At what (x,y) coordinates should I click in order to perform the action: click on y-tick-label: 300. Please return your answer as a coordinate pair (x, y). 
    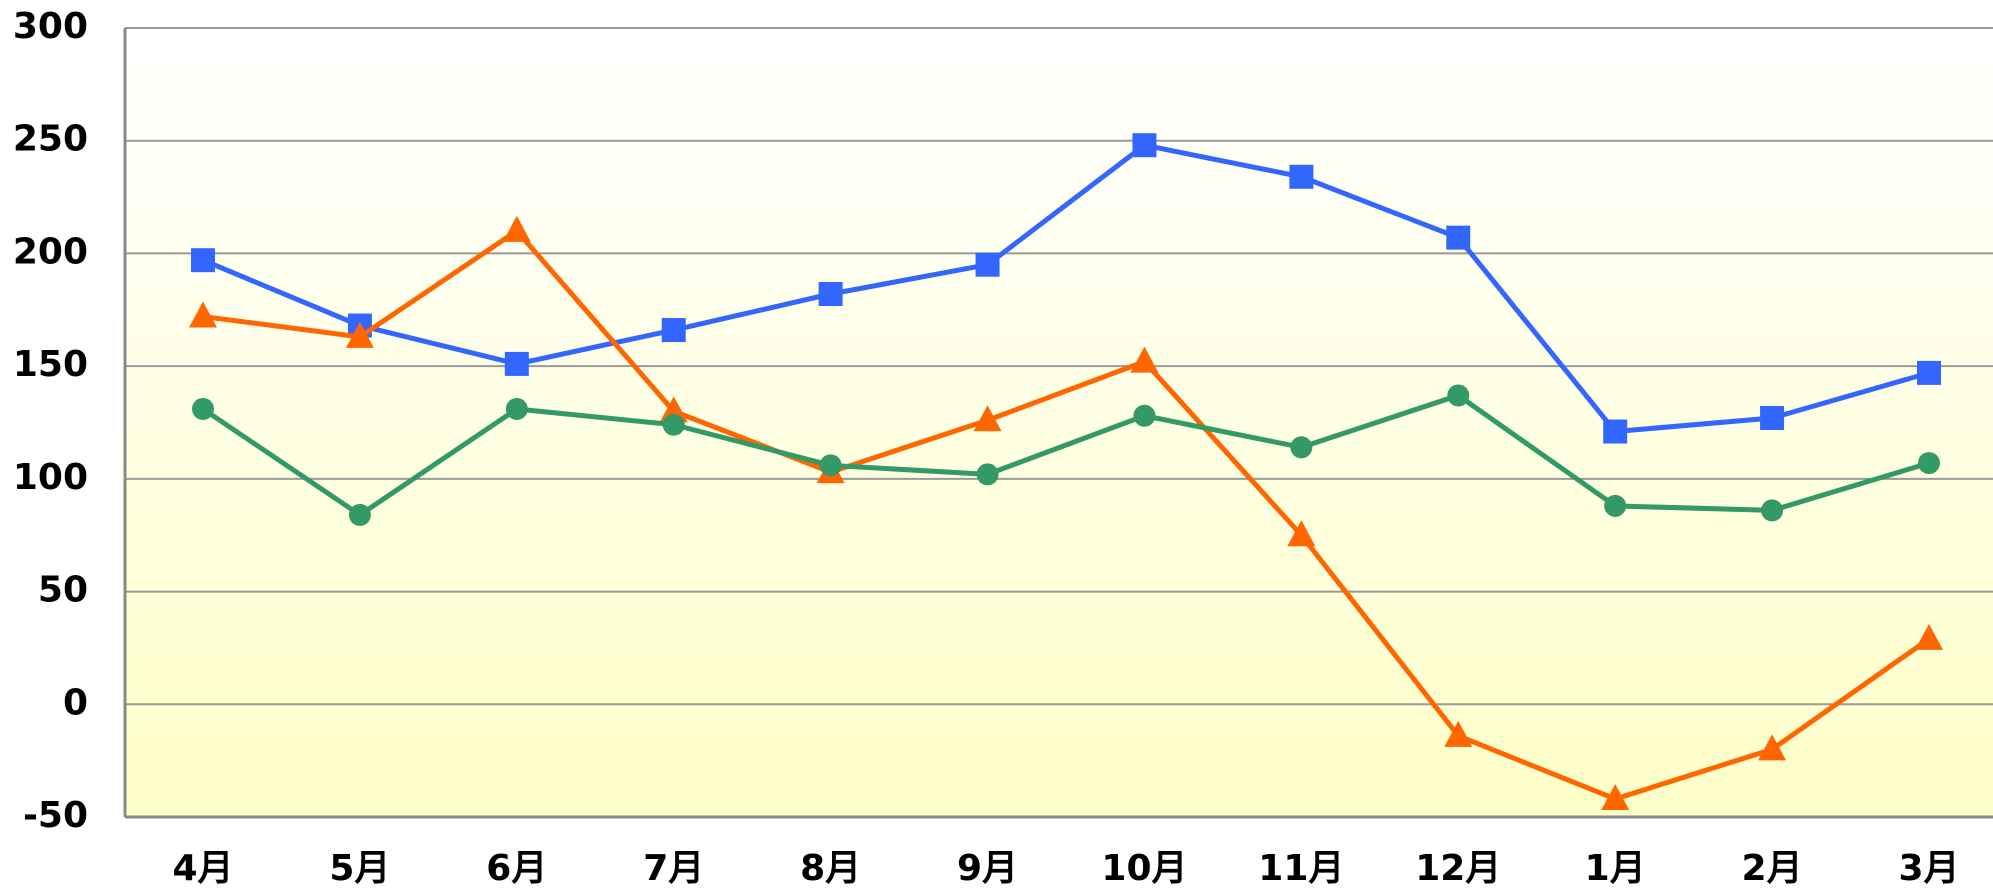
    Looking at the image, I should click on (50, 26).